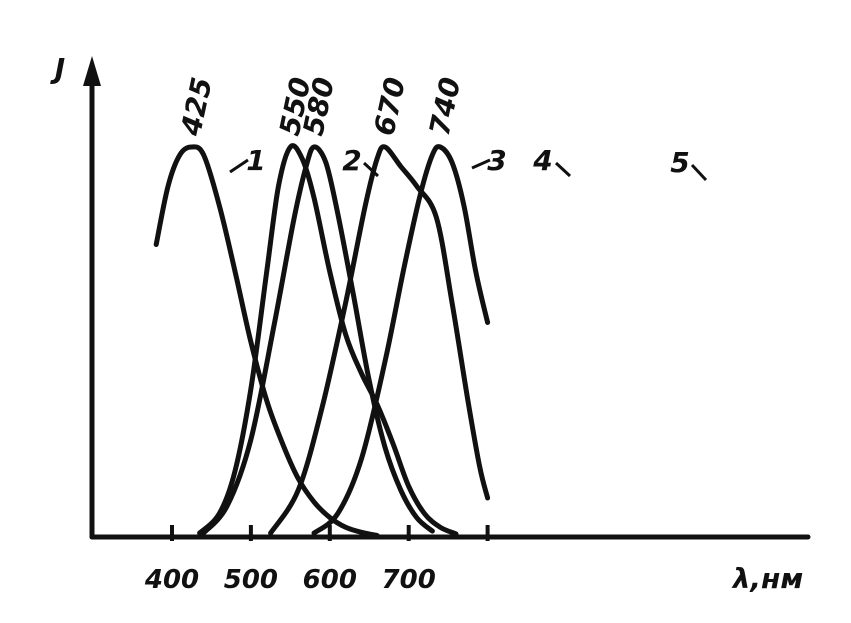  Describe the element at coordinates (330, 580) in the screenshot. I see `x-tick-label: 600` at that location.